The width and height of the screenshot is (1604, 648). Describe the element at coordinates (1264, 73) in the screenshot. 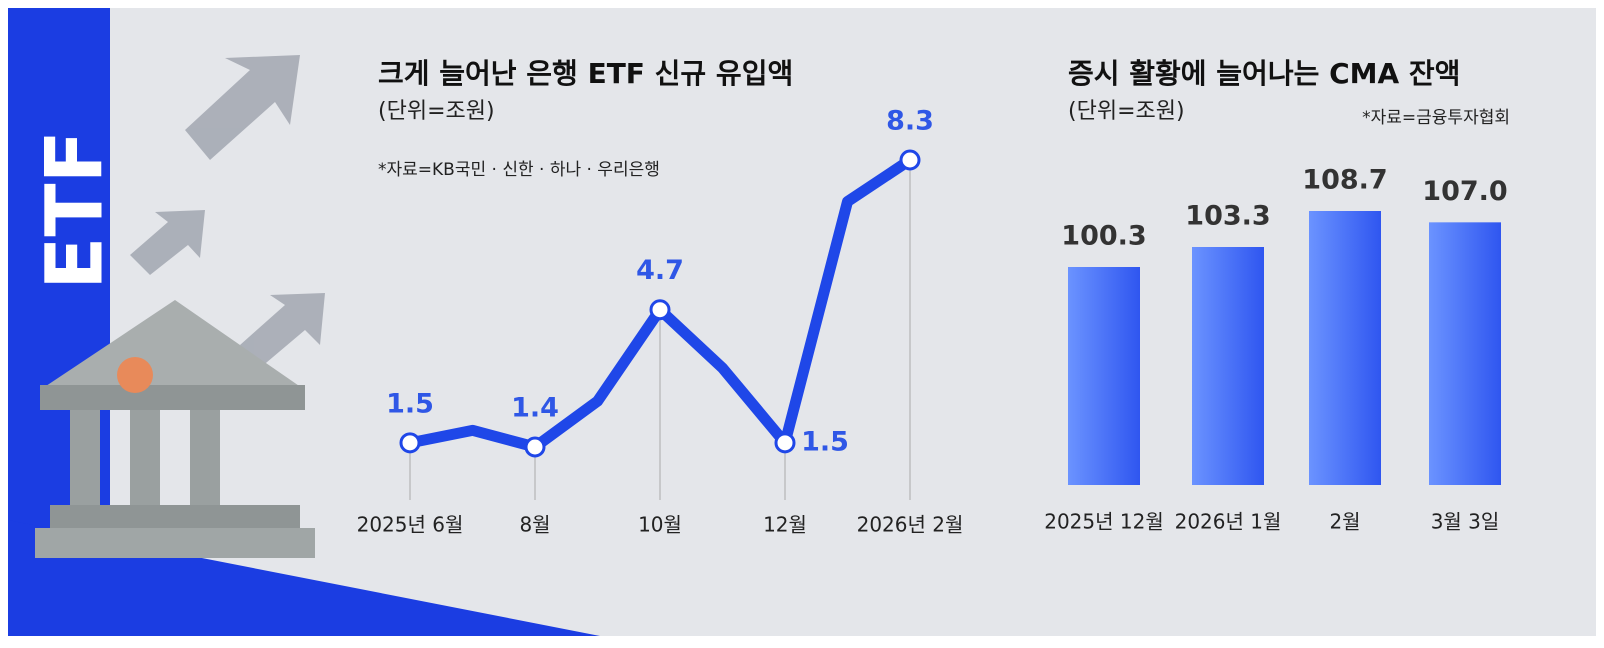

I see `chart-title: 증시 활황에 늘어나는 CMA 잔액` at that location.